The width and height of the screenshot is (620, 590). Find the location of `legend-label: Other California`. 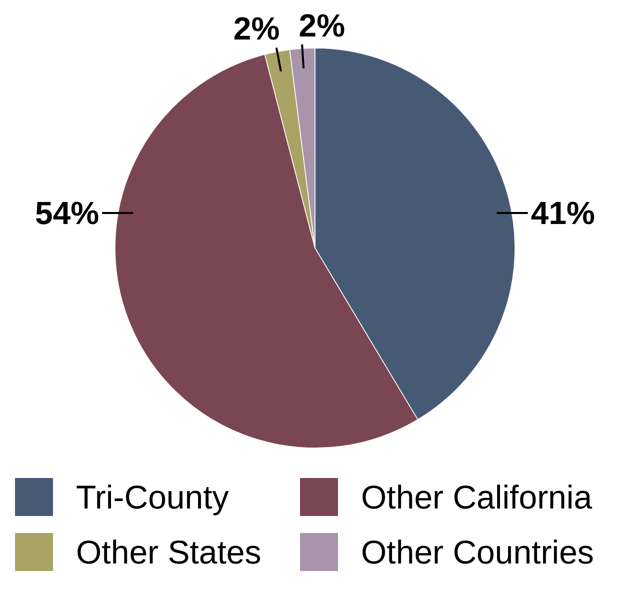

legend-label: Other California is located at coordinates (477, 497).